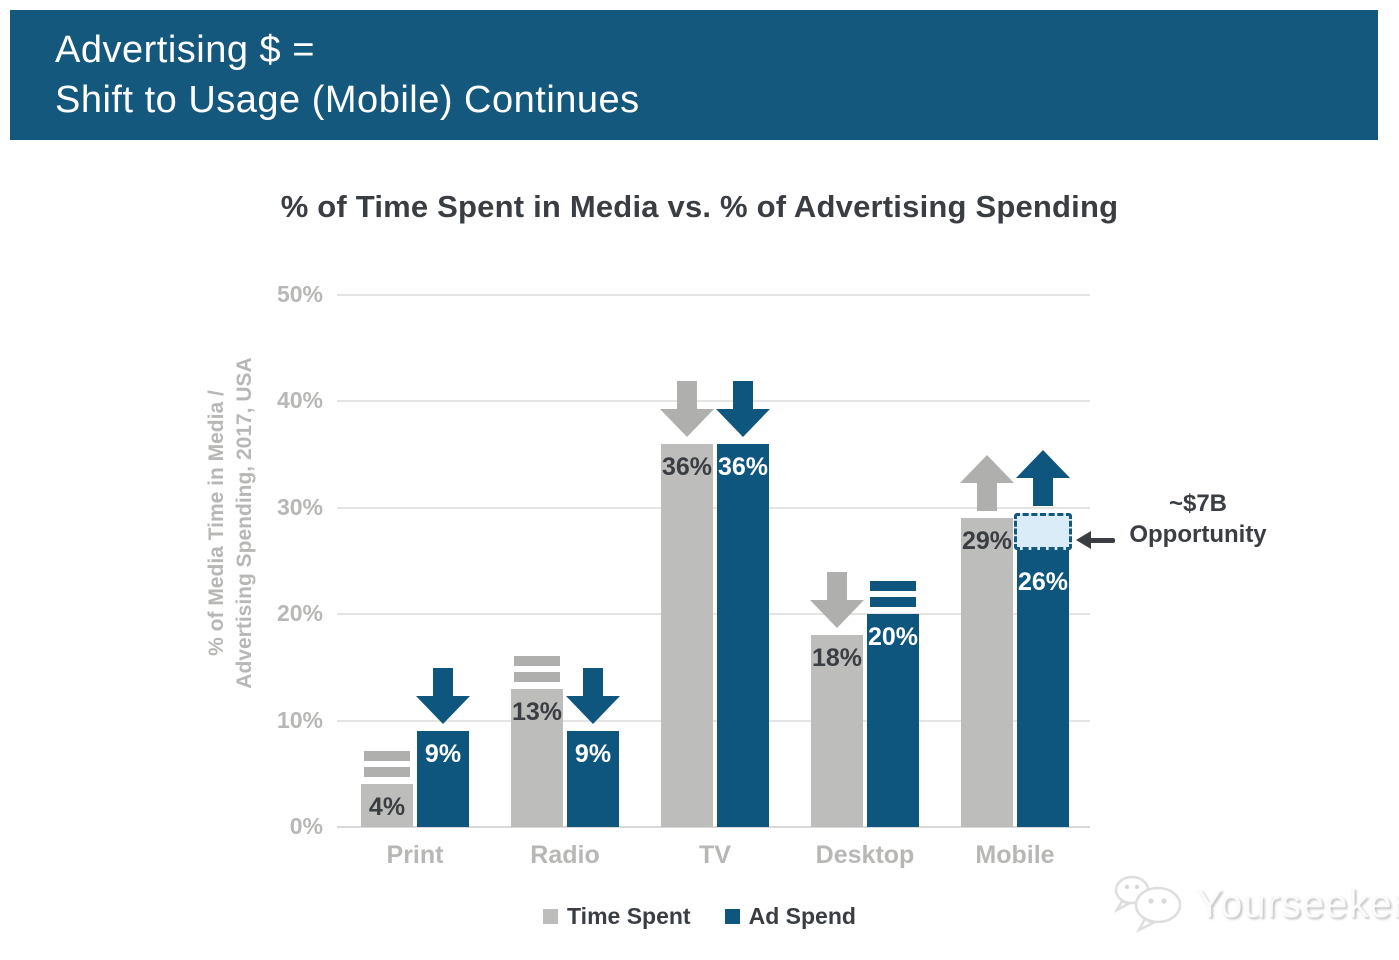  Describe the element at coordinates (1083, 540) in the screenshot. I see `opportunity-arrowhead-icon` at that location.